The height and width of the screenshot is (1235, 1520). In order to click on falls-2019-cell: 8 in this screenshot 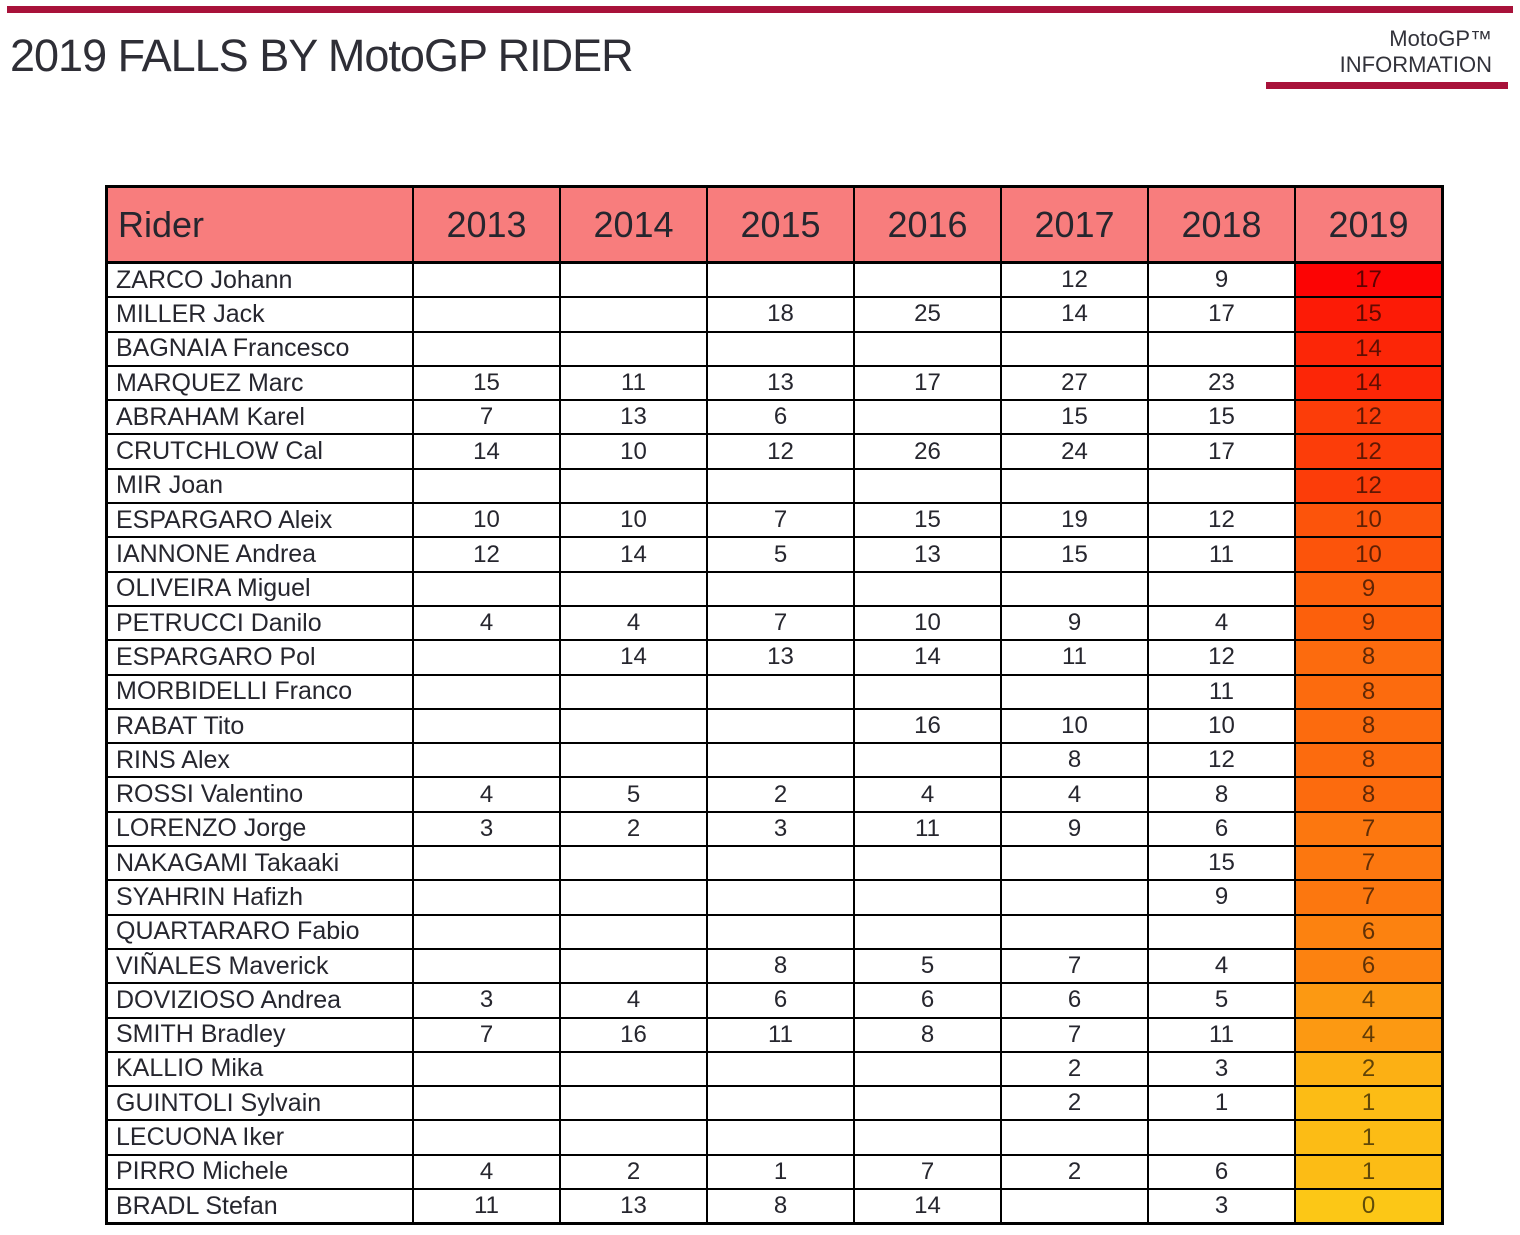, I will do `click(1369, 726)`.